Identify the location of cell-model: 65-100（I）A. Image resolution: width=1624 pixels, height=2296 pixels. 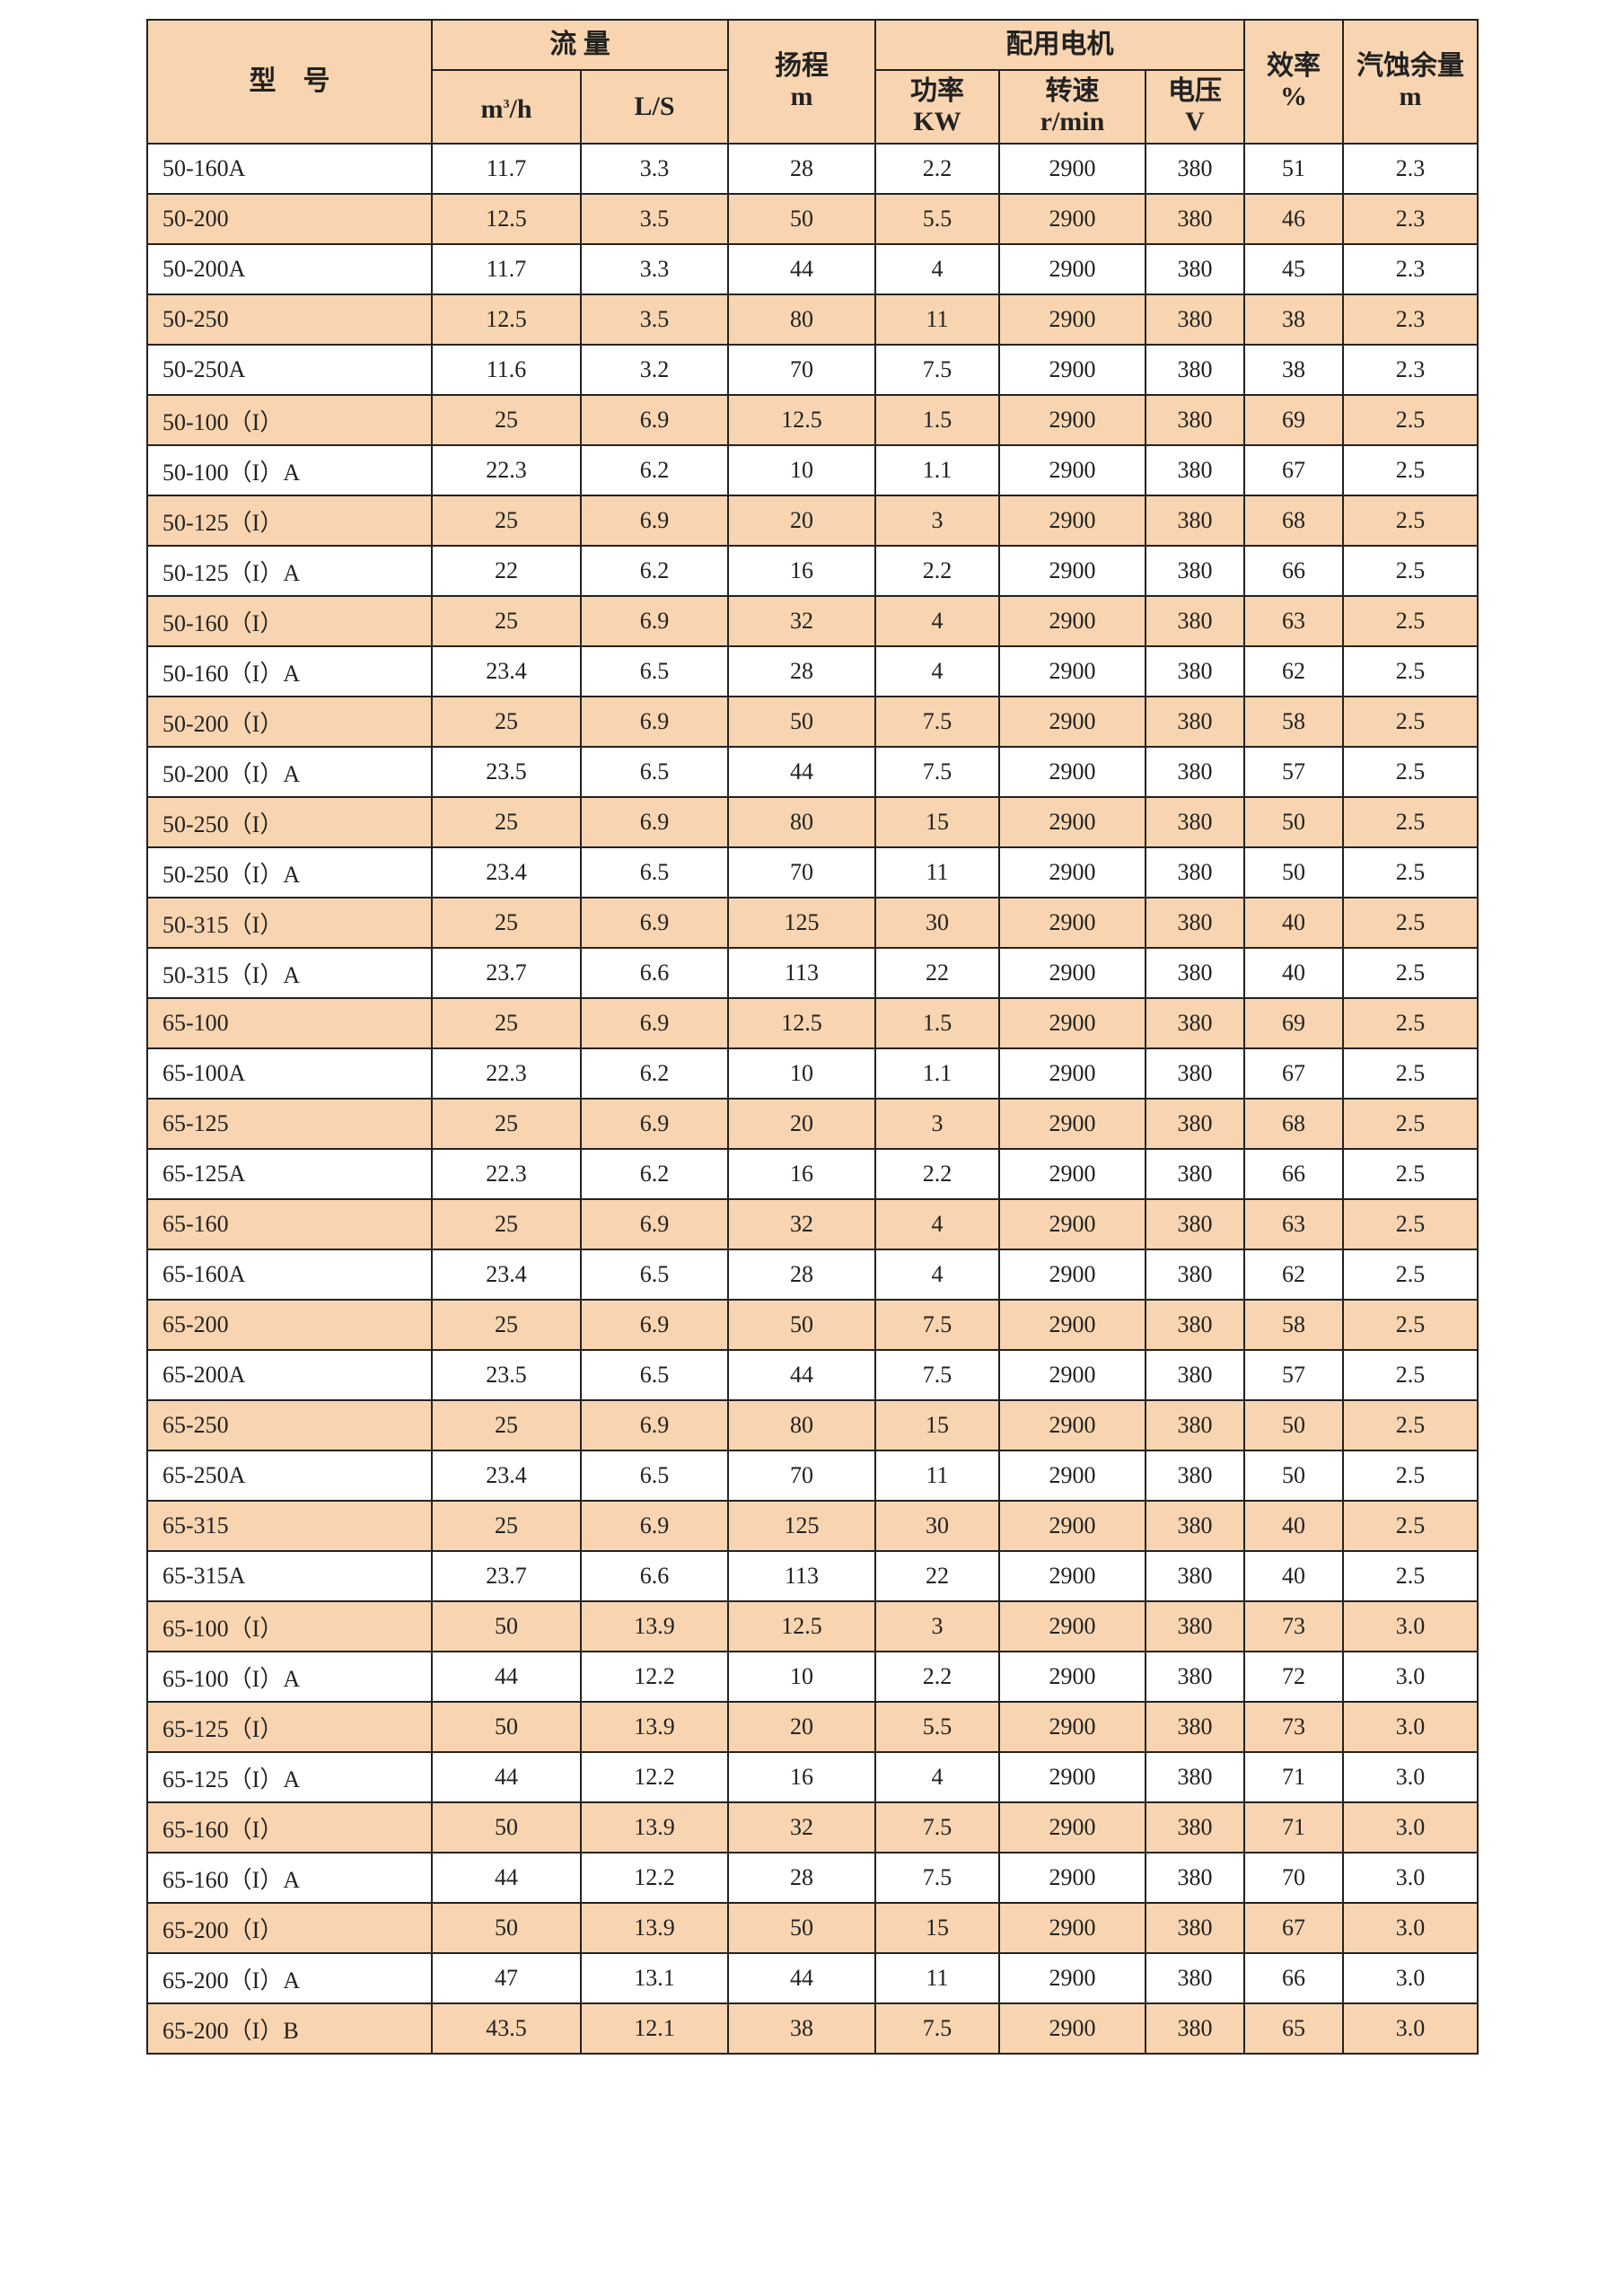
(289, 1677).